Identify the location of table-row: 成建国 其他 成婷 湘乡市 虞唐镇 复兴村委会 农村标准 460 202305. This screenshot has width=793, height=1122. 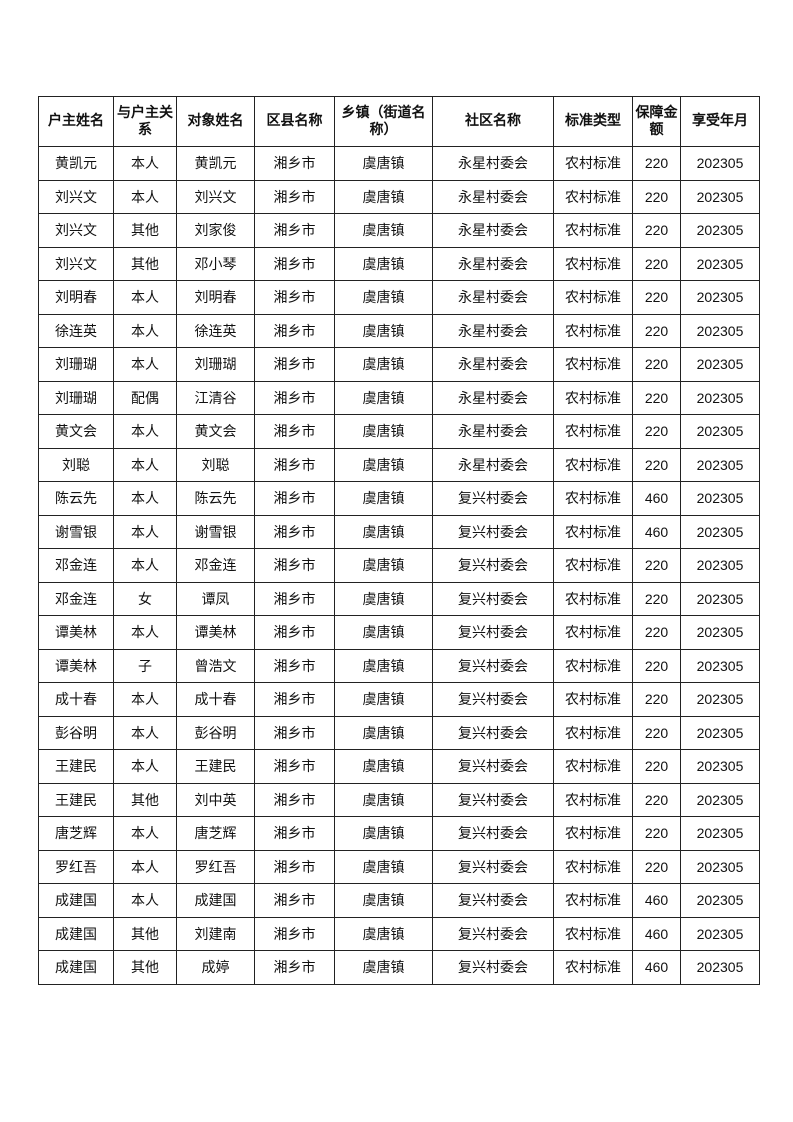
(399, 967).